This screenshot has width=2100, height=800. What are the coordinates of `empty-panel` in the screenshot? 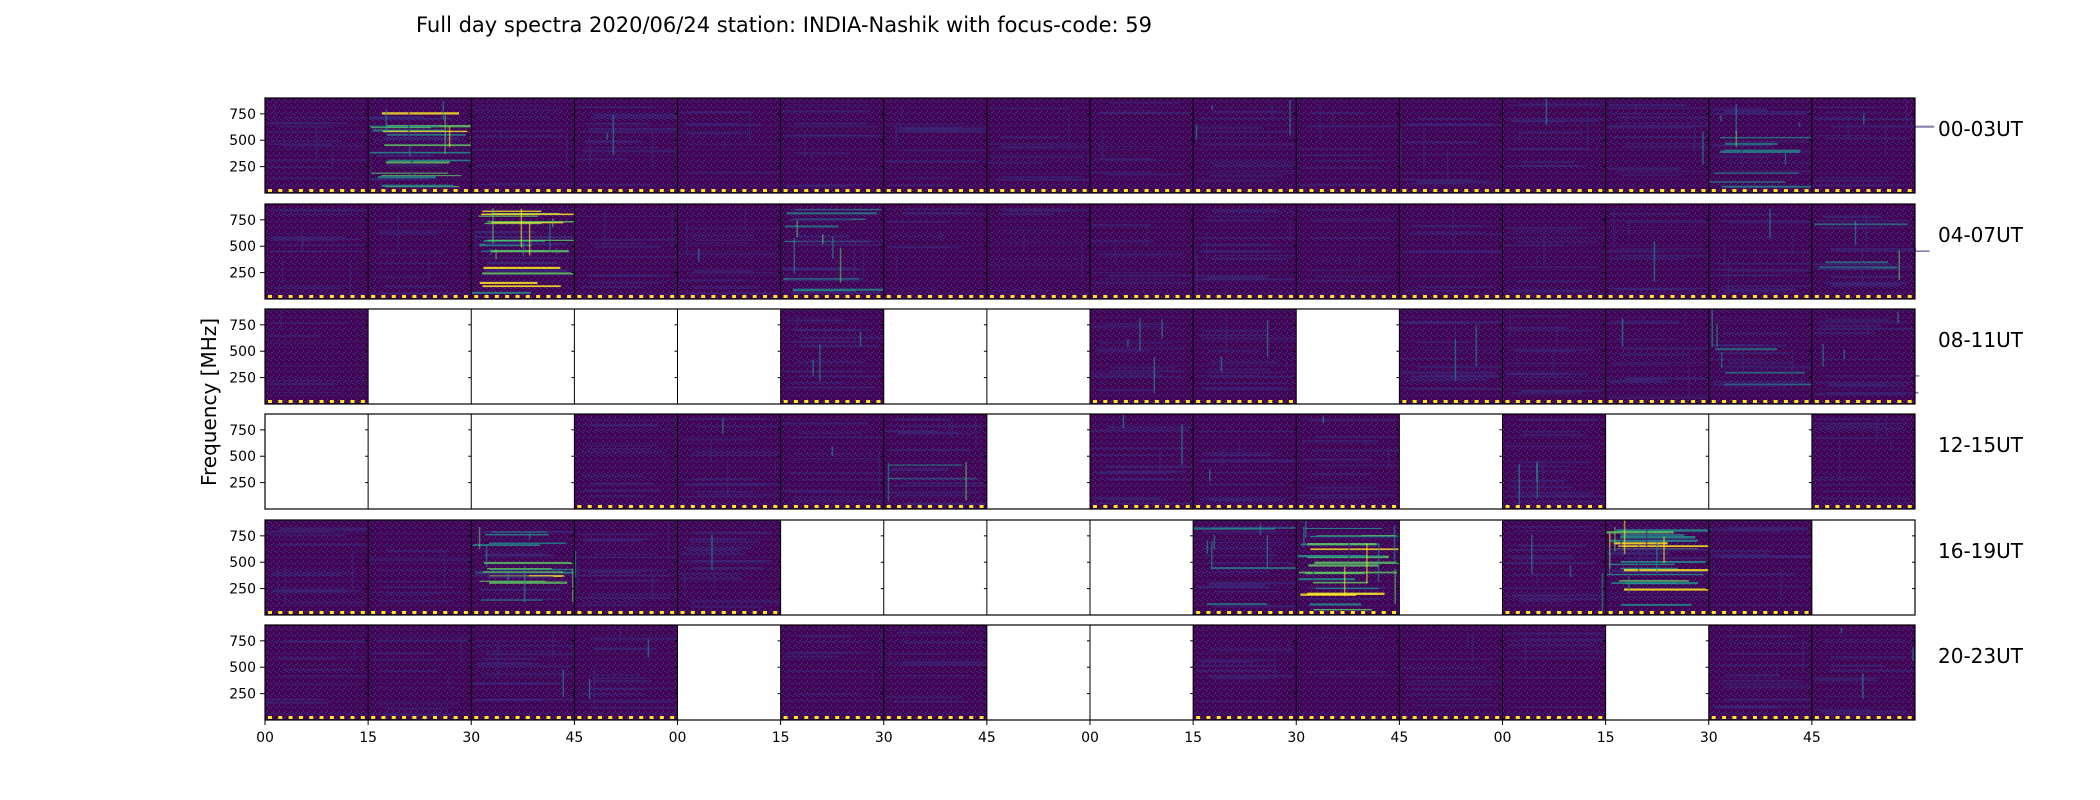 It's located at (1450, 461).